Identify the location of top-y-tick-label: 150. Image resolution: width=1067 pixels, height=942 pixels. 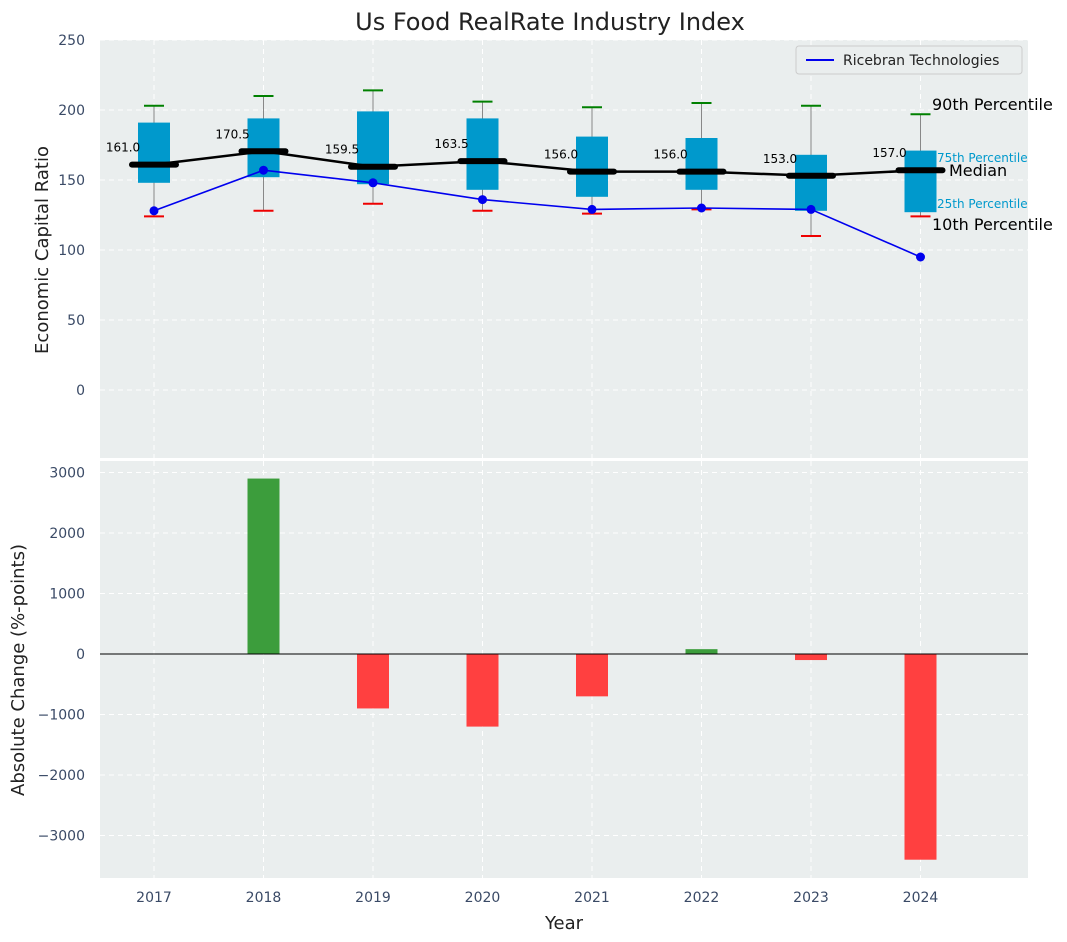
(71, 181).